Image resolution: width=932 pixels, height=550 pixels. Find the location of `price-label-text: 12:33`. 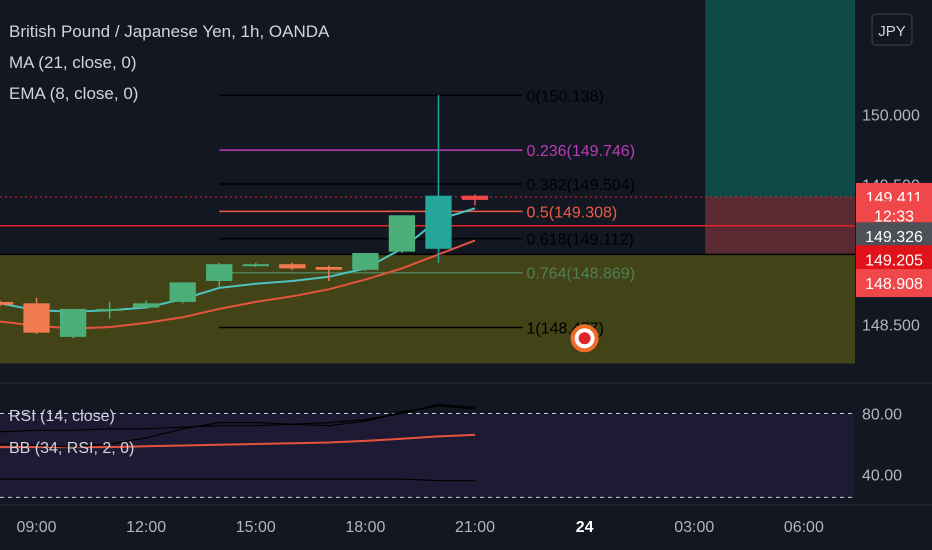

price-label-text: 12:33 is located at coordinates (894, 216).